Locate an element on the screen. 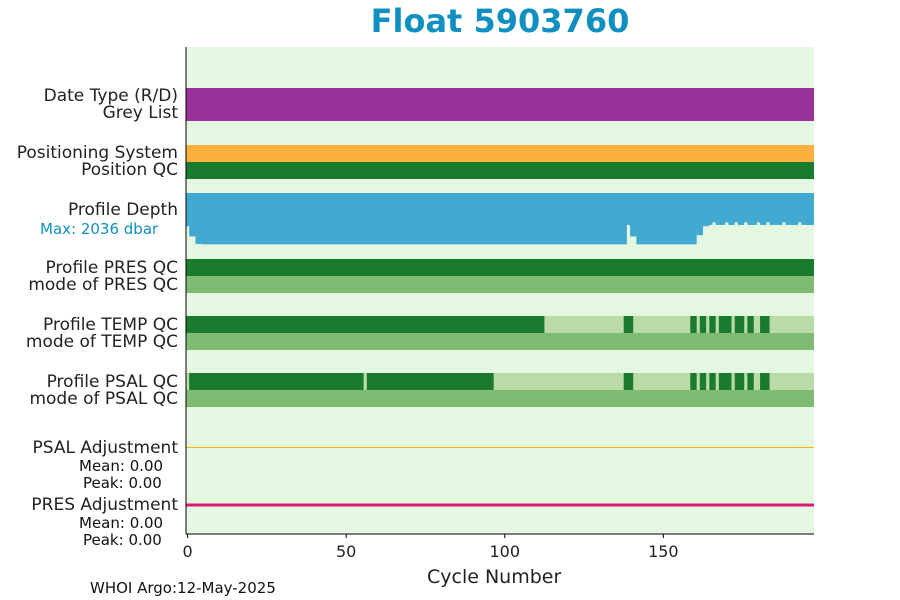 This screenshot has height=600, width=900. psal-adjustment-mean: Mean: 0.00 is located at coordinates (121, 466).